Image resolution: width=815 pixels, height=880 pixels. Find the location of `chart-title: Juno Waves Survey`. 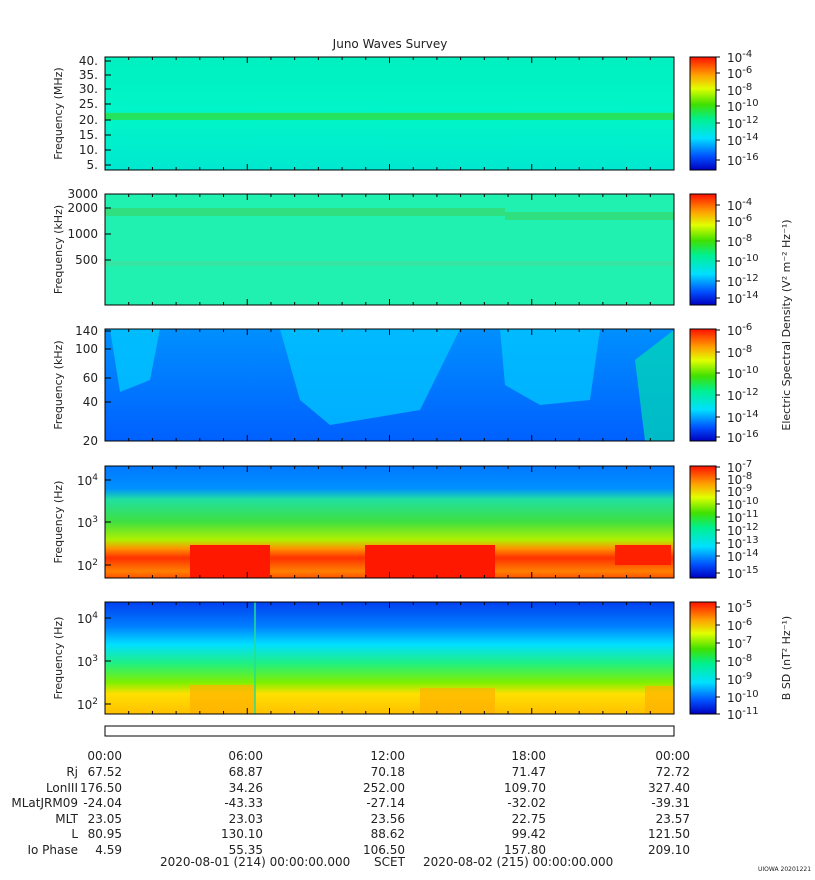

chart-title: Juno Waves Survey is located at coordinates (390, 44).